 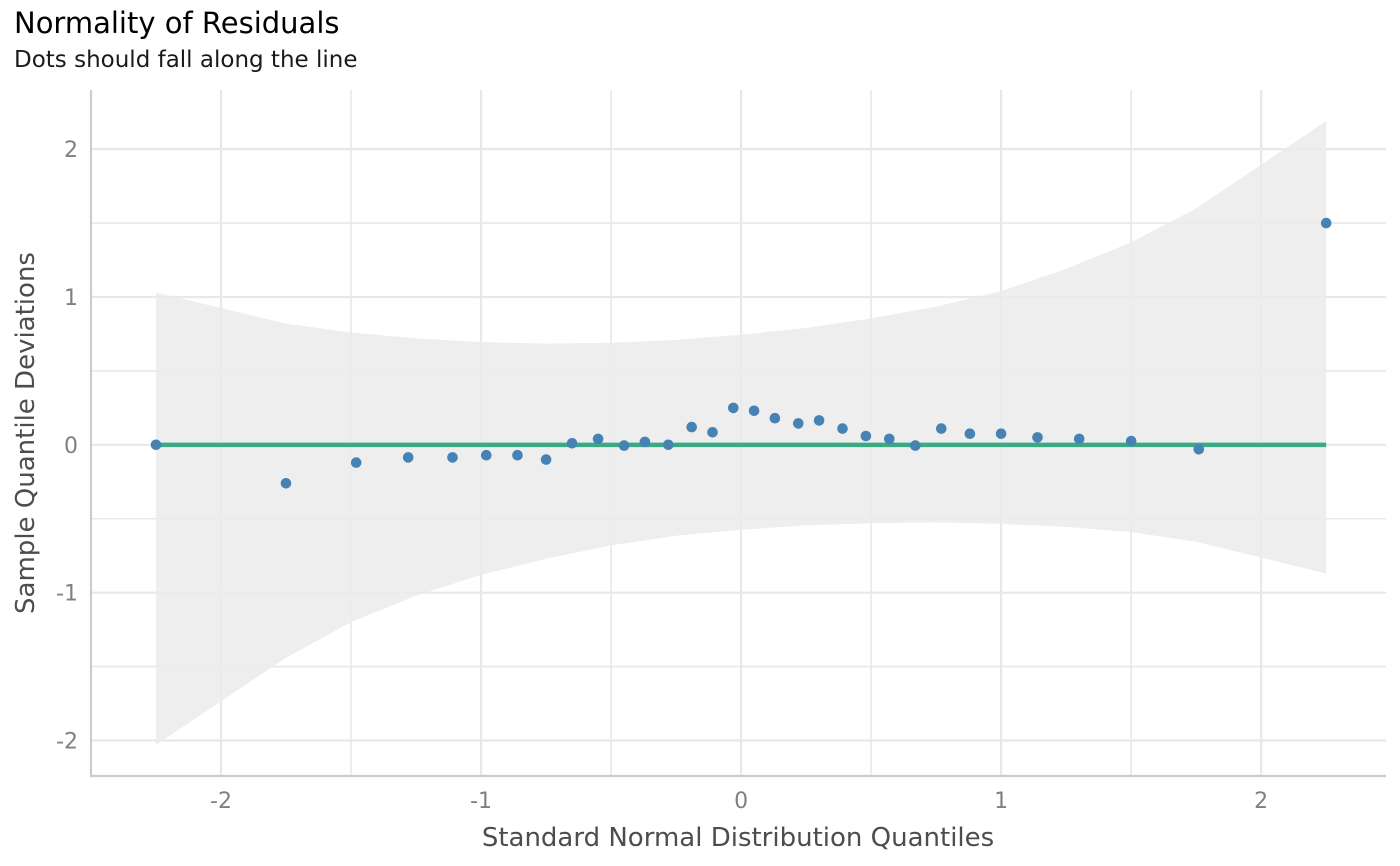 I want to click on y-tick-label: 2, so click(x=71, y=150).